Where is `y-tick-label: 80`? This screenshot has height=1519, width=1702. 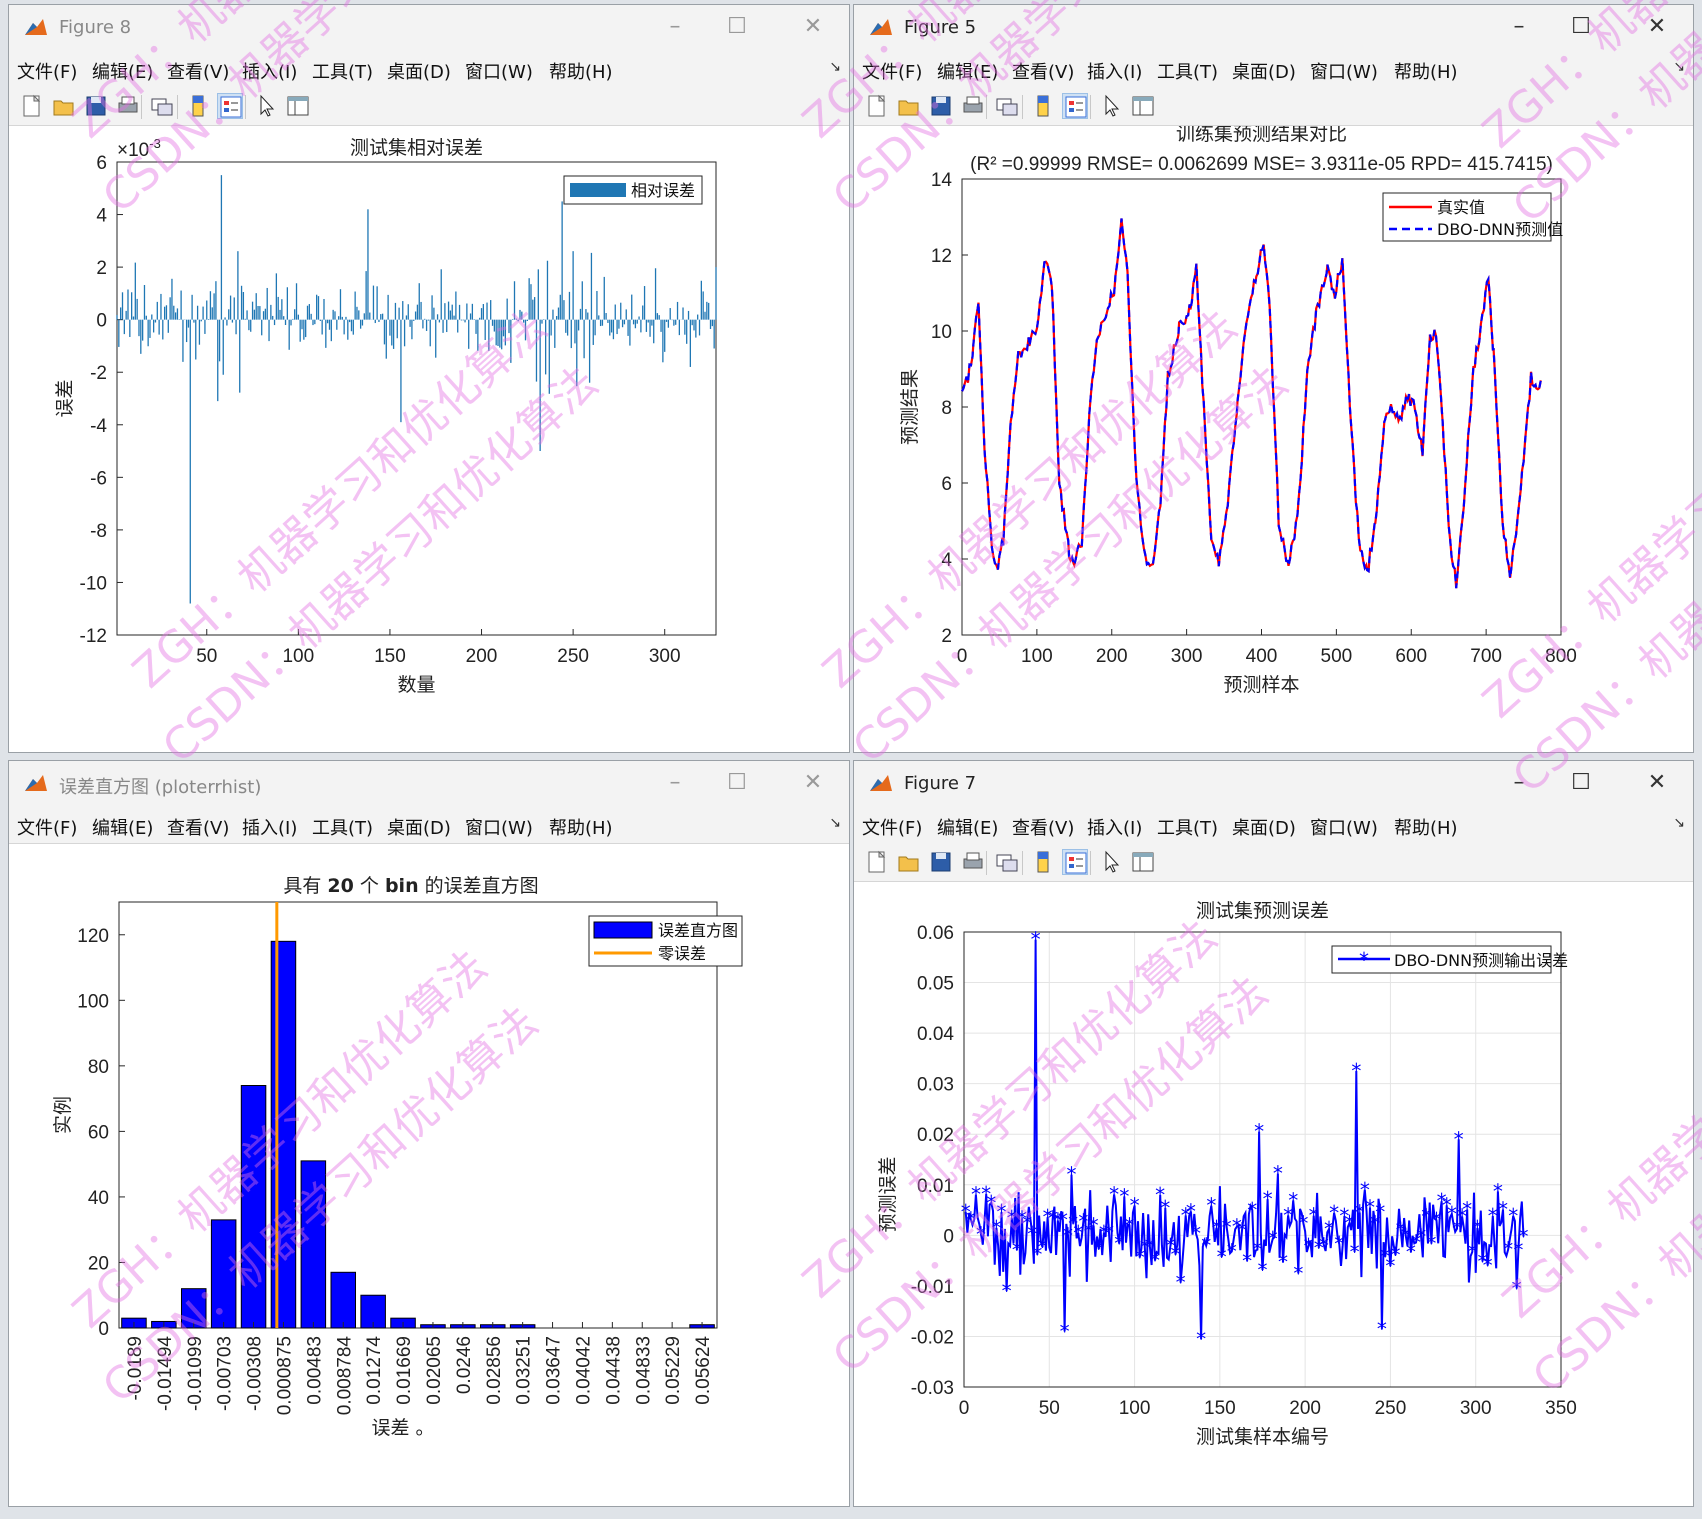 y-tick-label: 80 is located at coordinates (98, 1067).